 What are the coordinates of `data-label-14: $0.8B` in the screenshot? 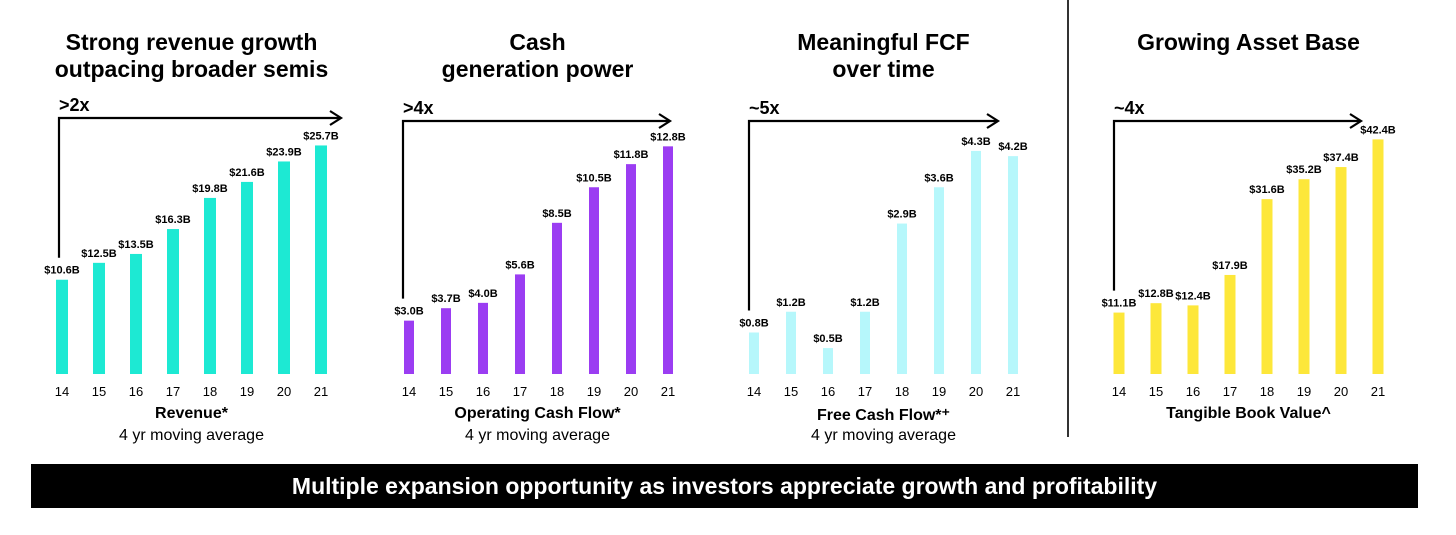 It's located at (753, 324).